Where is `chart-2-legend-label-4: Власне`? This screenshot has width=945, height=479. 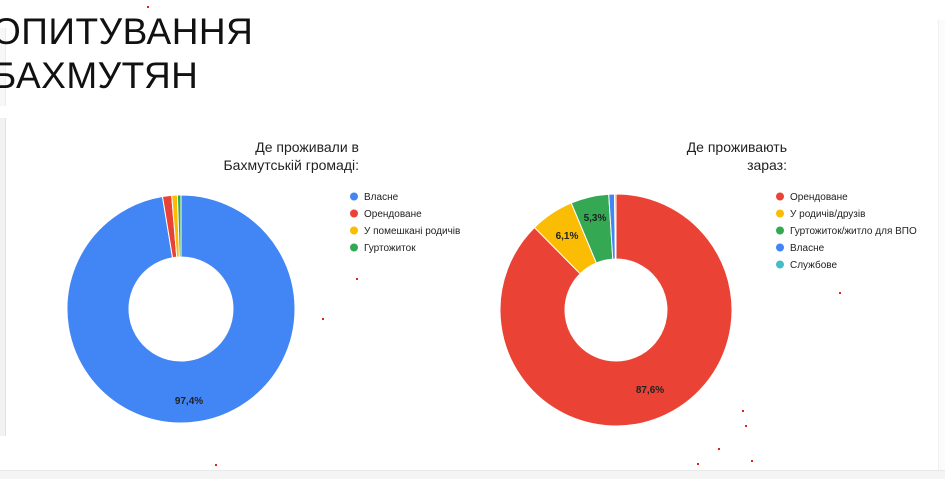
chart-2-legend-label-4: Власне is located at coordinates (807, 248).